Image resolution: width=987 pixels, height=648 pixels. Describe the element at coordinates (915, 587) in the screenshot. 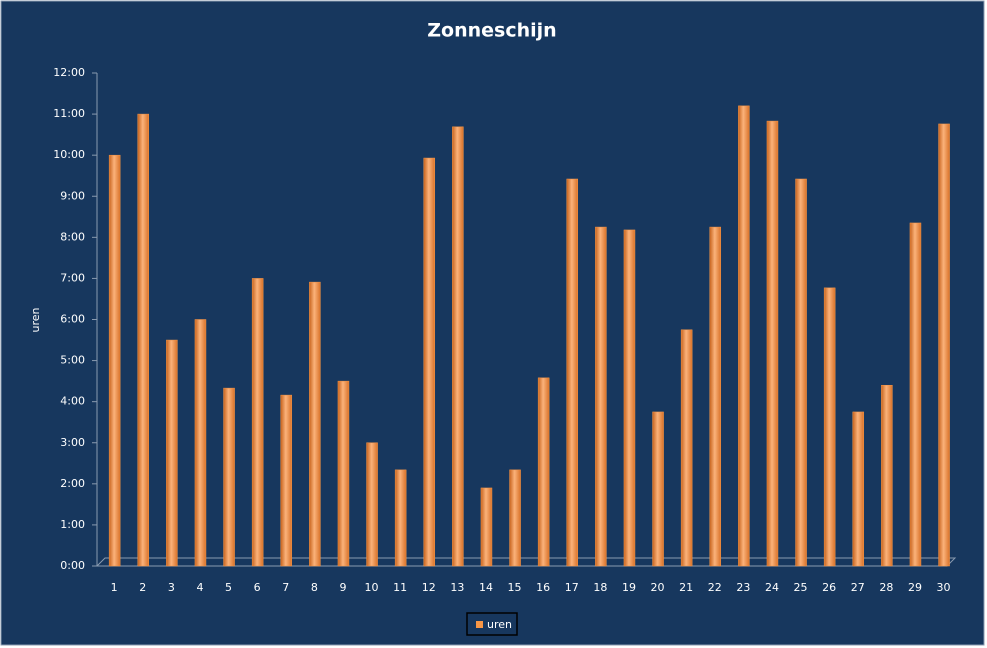

I see `x-tick-label: 29` at that location.